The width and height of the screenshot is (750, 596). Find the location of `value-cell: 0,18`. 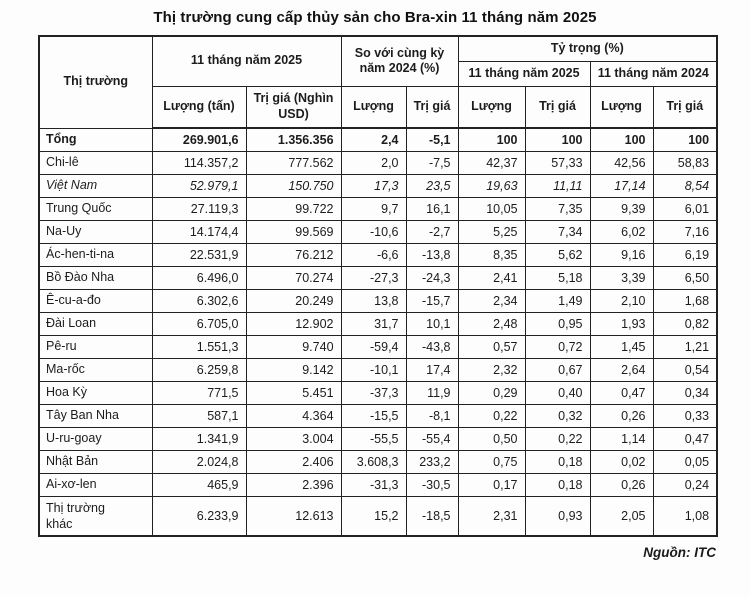

value-cell: 0,18 is located at coordinates (557, 461).